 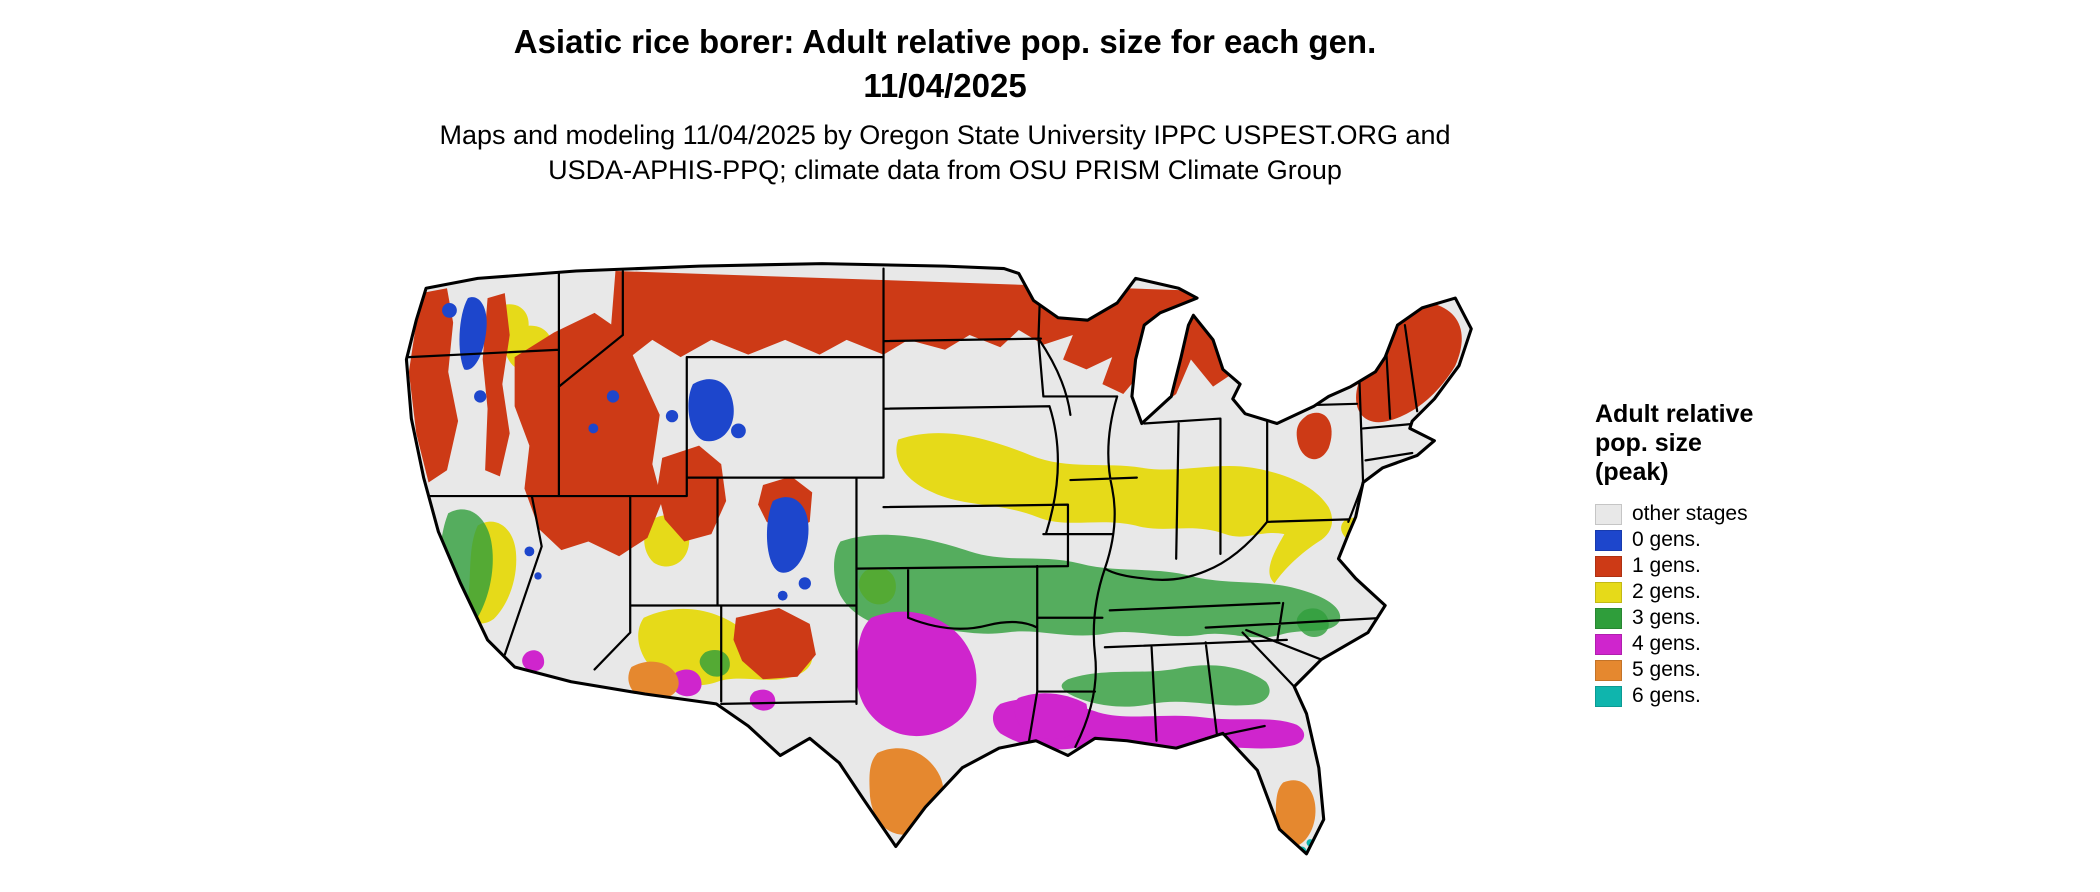 What do you see at coordinates (1666, 591) in the screenshot?
I see `legend-item-label: 2 gens.` at bounding box center [1666, 591].